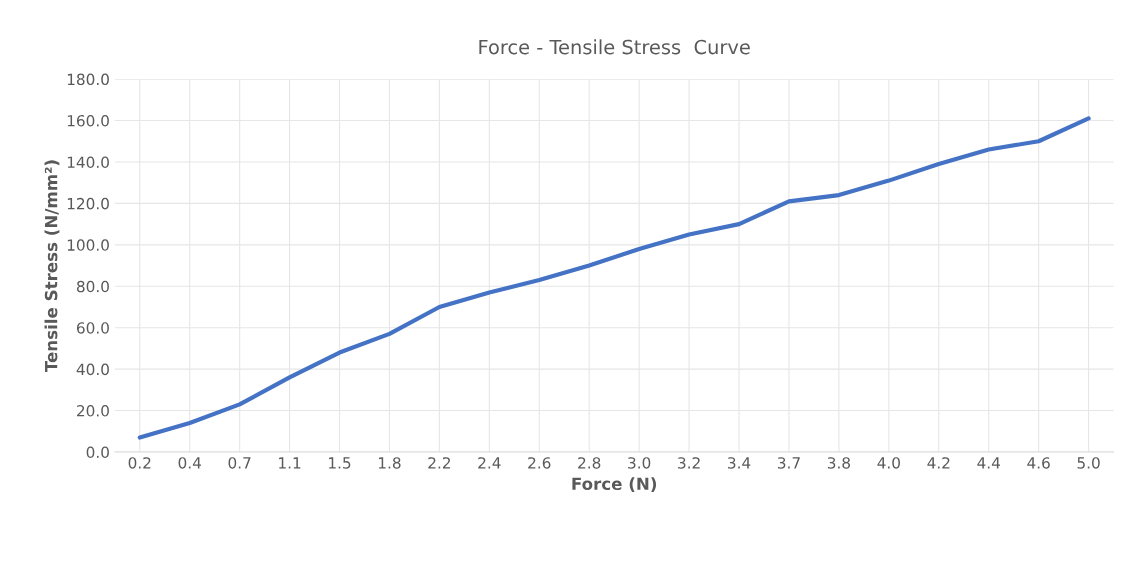 This screenshot has width=1148, height=565. What do you see at coordinates (340, 463) in the screenshot?
I see `x-tick-label: 1.5` at bounding box center [340, 463].